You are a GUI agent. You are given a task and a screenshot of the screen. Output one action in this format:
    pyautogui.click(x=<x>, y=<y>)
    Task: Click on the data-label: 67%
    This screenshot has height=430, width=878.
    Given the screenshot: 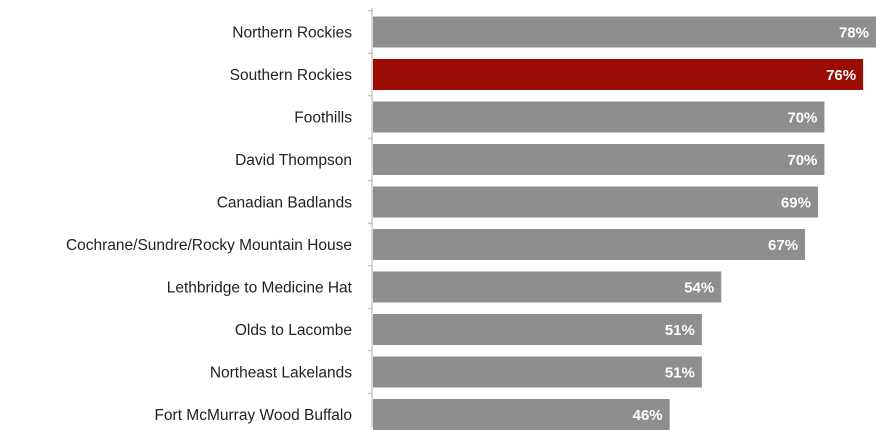 What is the action you would take?
    pyautogui.click(x=783, y=245)
    